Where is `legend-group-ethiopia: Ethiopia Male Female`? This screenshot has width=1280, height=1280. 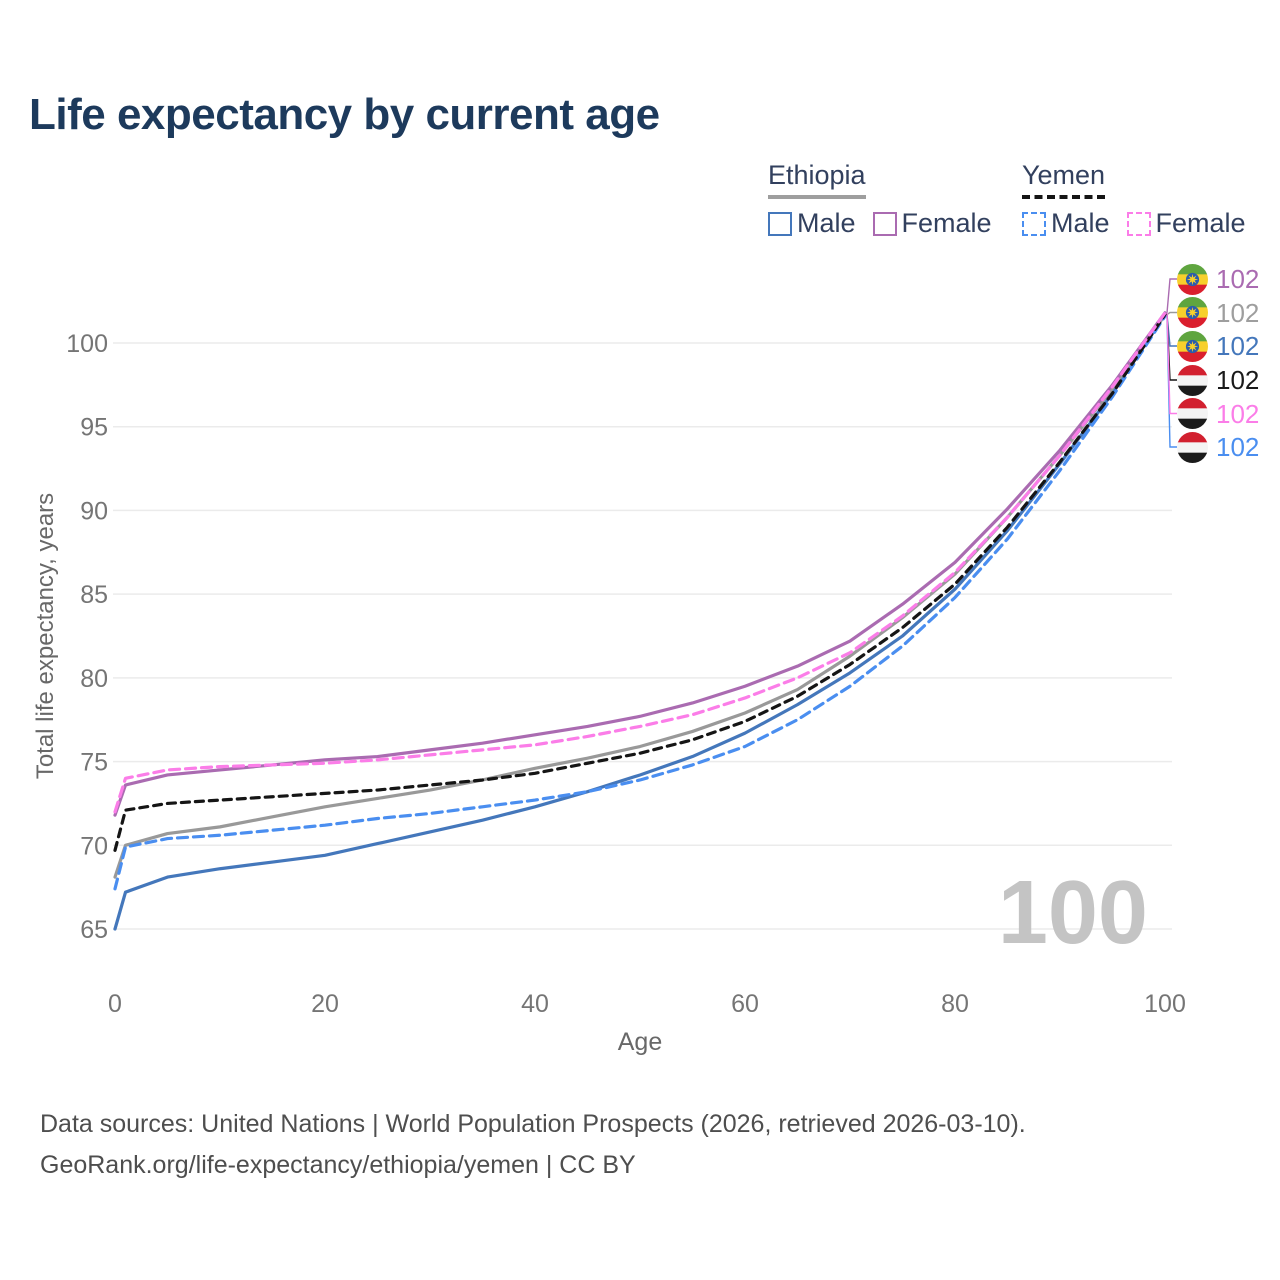 legend-group-ethiopia: Ethiopia Male Female is located at coordinates (880, 199).